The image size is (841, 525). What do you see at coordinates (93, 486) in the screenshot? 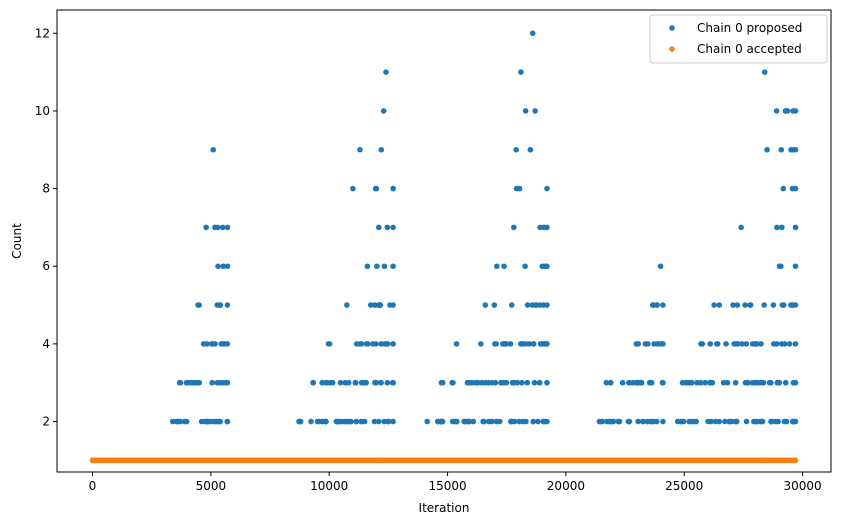
I see `x-tick-label: 0` at bounding box center [93, 486].